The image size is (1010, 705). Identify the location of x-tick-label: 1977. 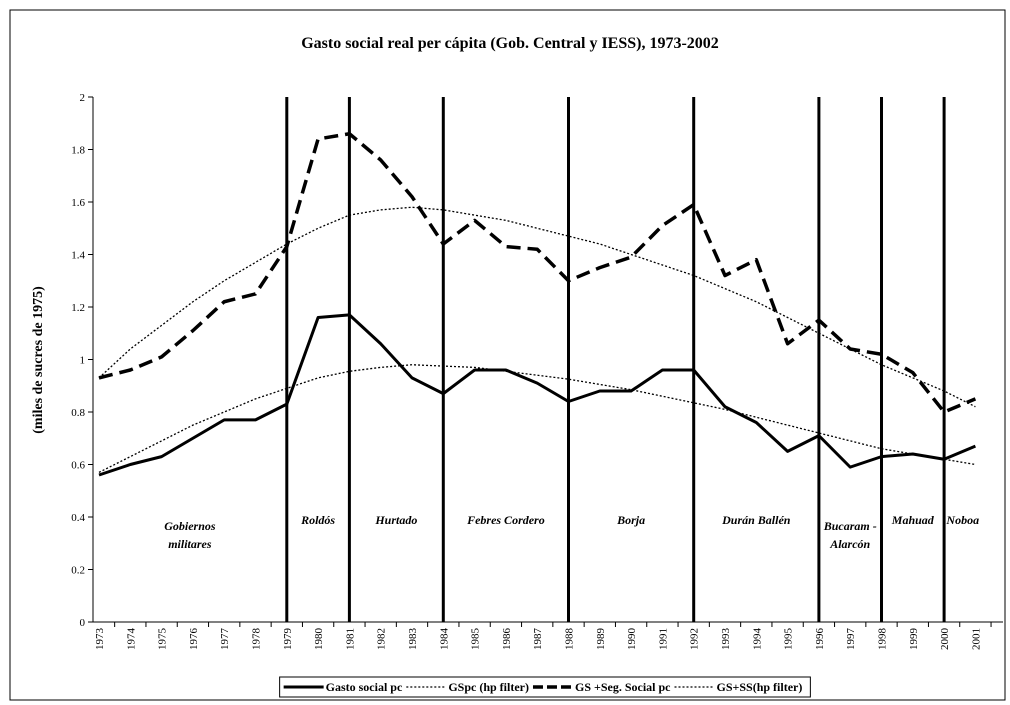
(225, 639).